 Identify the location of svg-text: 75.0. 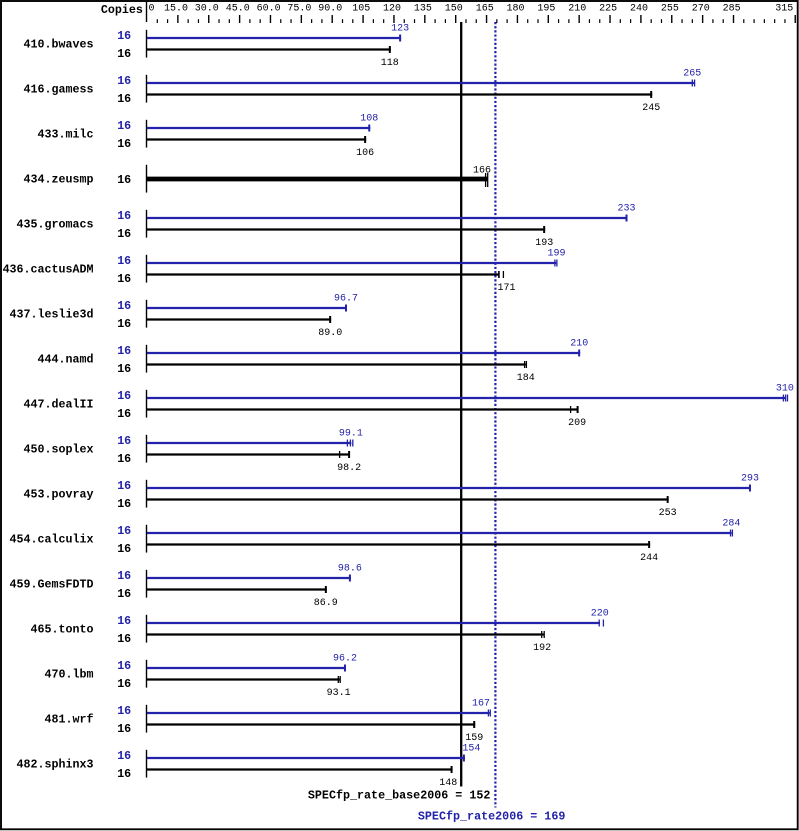
(299, 9).